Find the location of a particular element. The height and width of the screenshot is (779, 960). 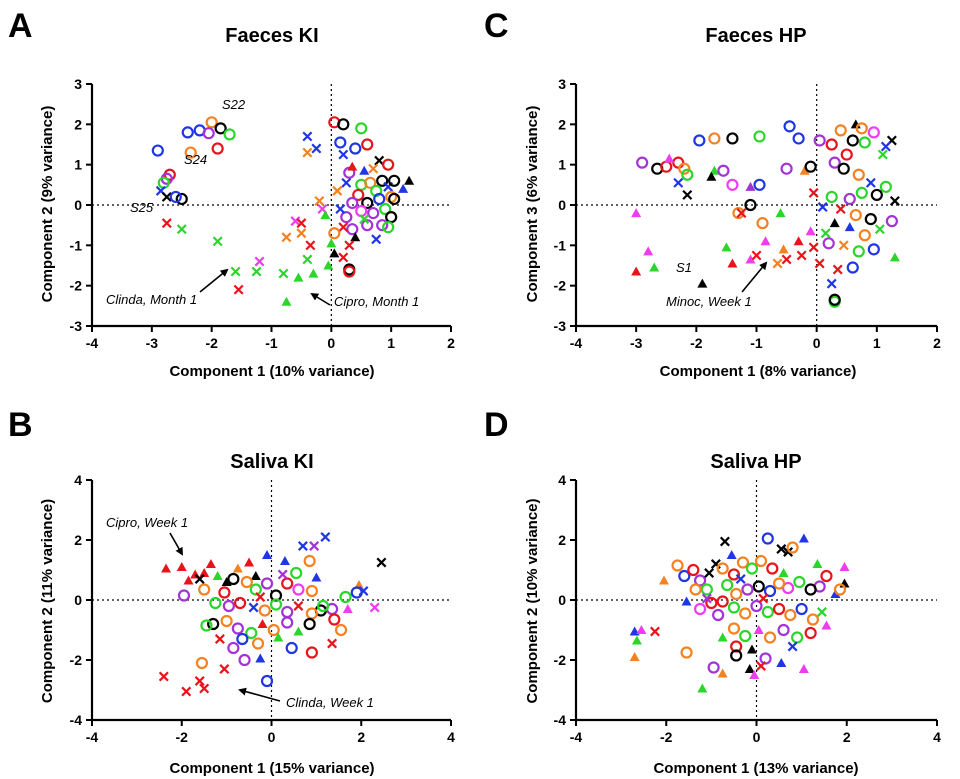

x-tick-label-a: 0 is located at coordinates (331, 343).